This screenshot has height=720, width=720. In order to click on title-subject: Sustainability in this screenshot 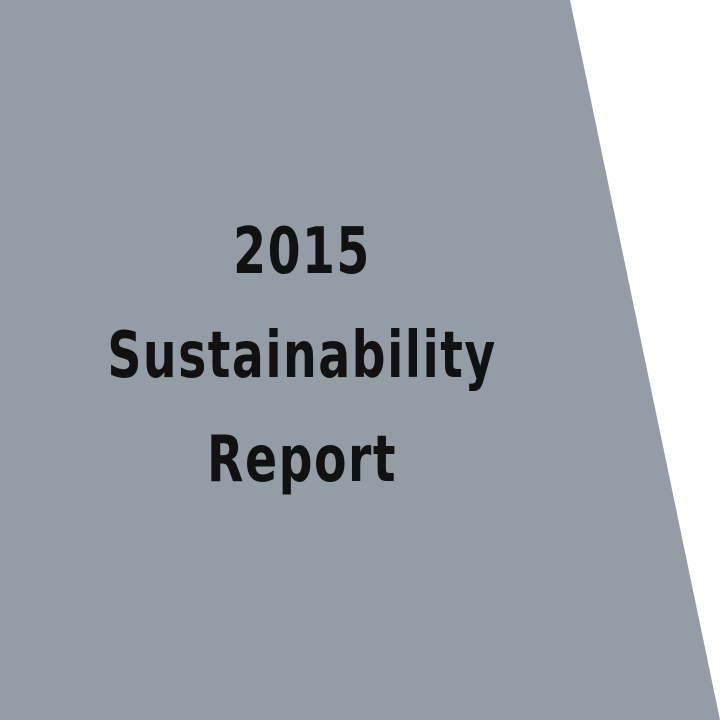, I will do `click(302, 356)`.